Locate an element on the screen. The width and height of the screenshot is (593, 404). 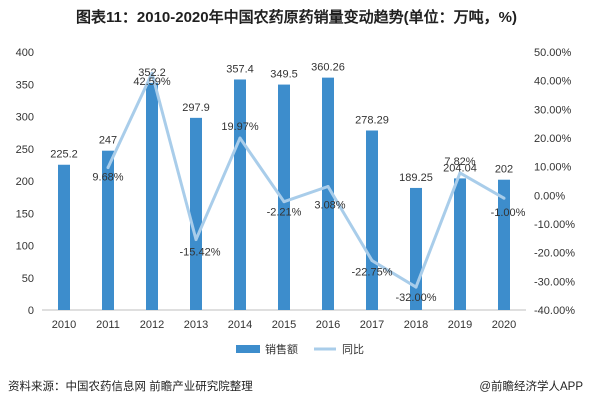
line-value-label: -32.00% is located at coordinates (416, 298).